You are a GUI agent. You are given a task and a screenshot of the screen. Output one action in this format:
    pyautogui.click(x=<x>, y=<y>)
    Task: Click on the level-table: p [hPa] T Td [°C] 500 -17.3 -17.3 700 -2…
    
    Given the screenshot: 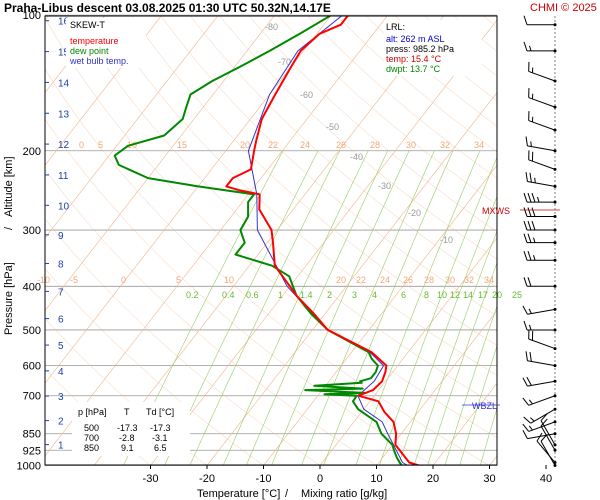 What is the action you would take?
    pyautogui.click(x=131, y=429)
    